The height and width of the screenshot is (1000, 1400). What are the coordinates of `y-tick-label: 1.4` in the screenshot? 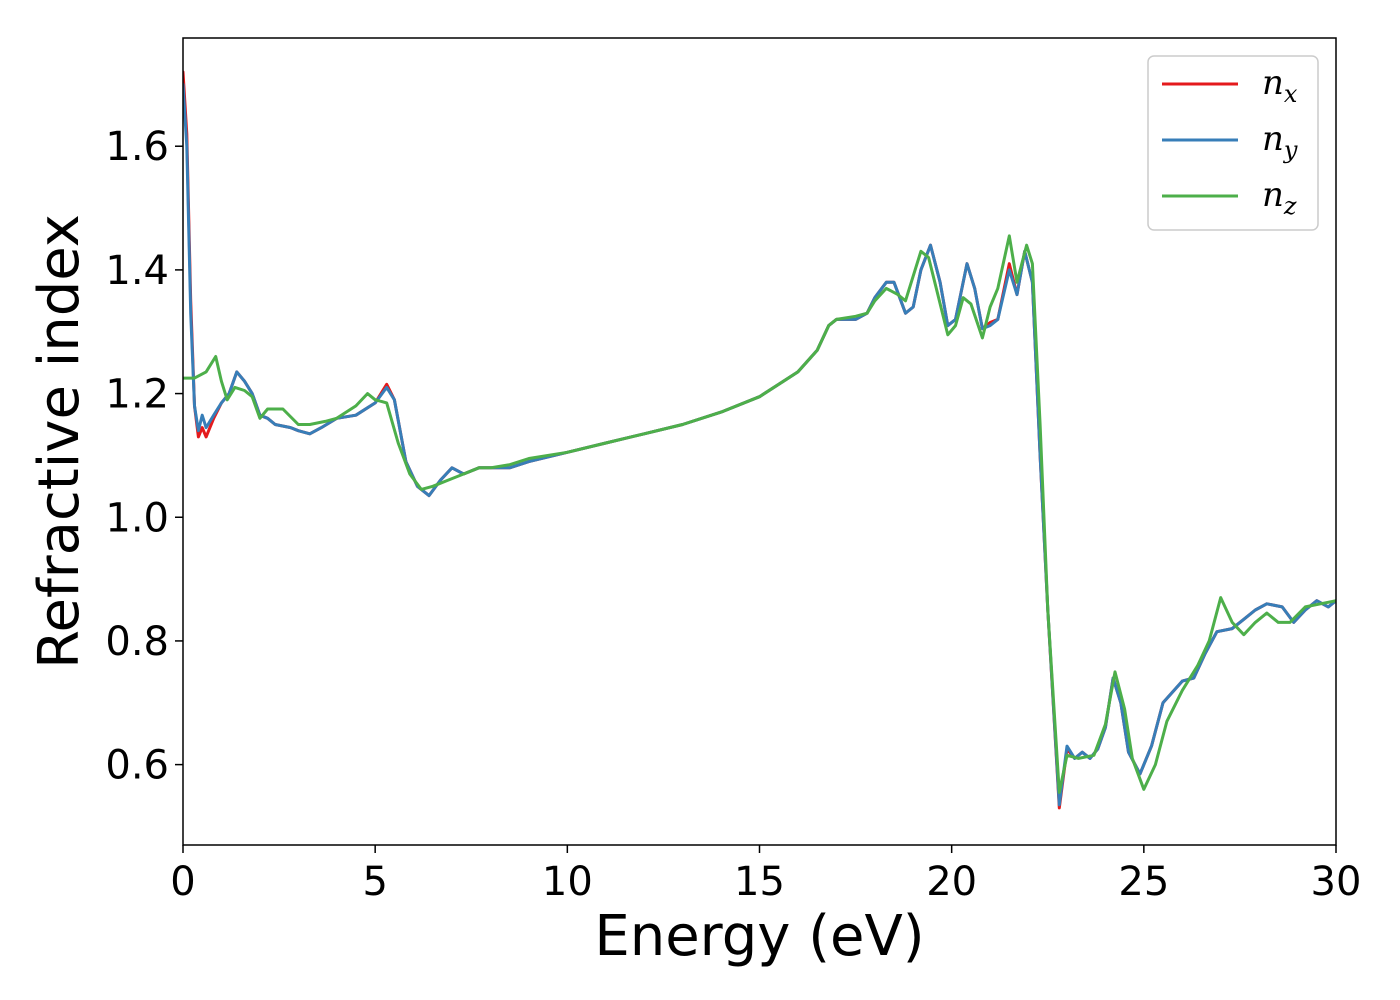 It's located at (137, 271).